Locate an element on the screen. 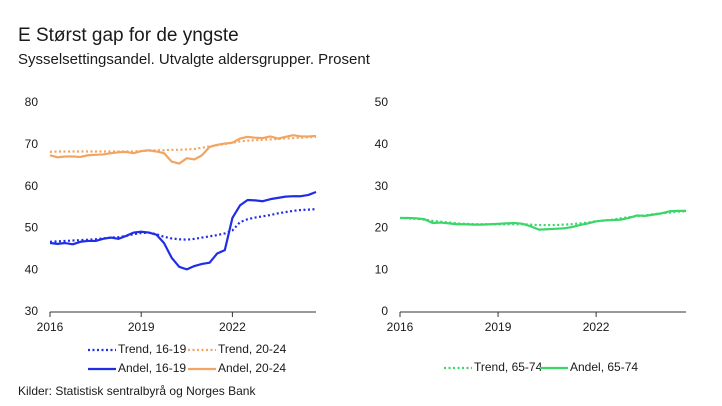 The width and height of the screenshot is (722, 406). chart-title: E Størst gap for de yngste is located at coordinates (128, 35).